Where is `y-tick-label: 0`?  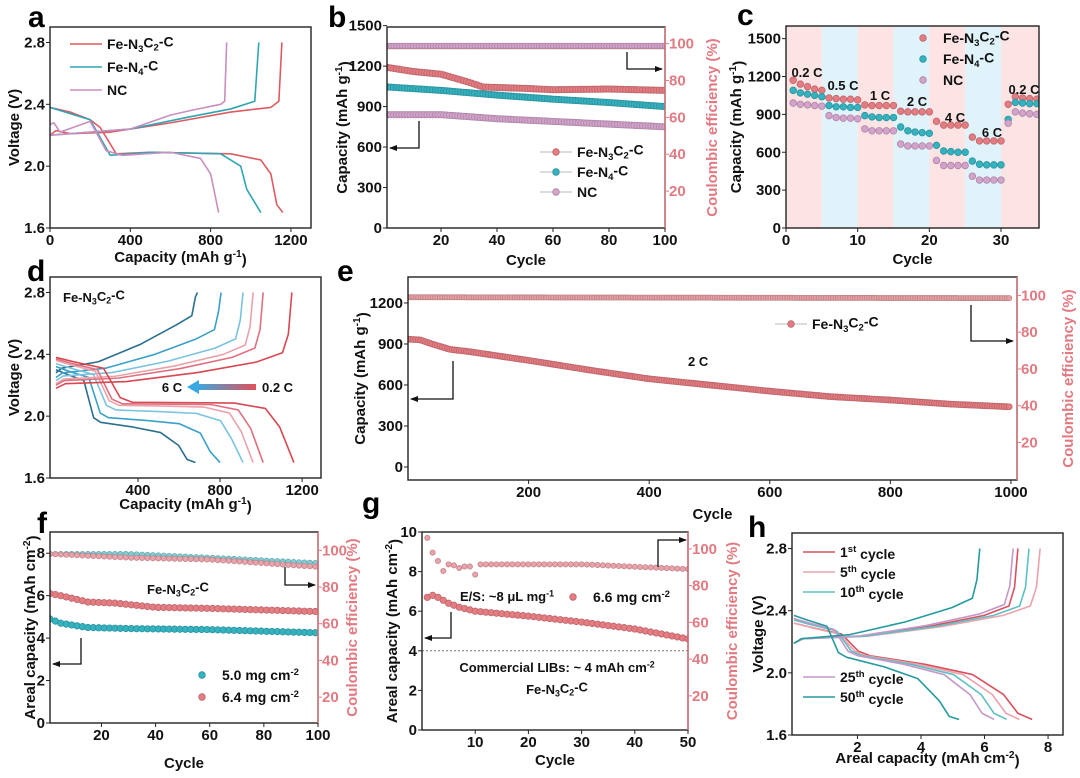
y-tick-label: 0 is located at coordinates (413, 730).